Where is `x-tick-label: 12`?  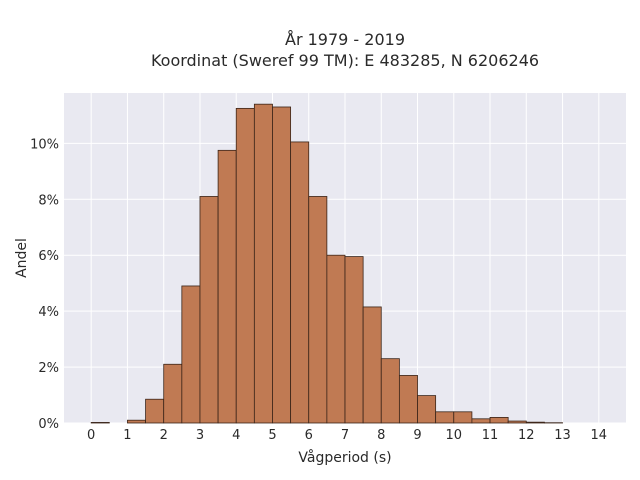
x-tick-label: 12 is located at coordinates (526, 435).